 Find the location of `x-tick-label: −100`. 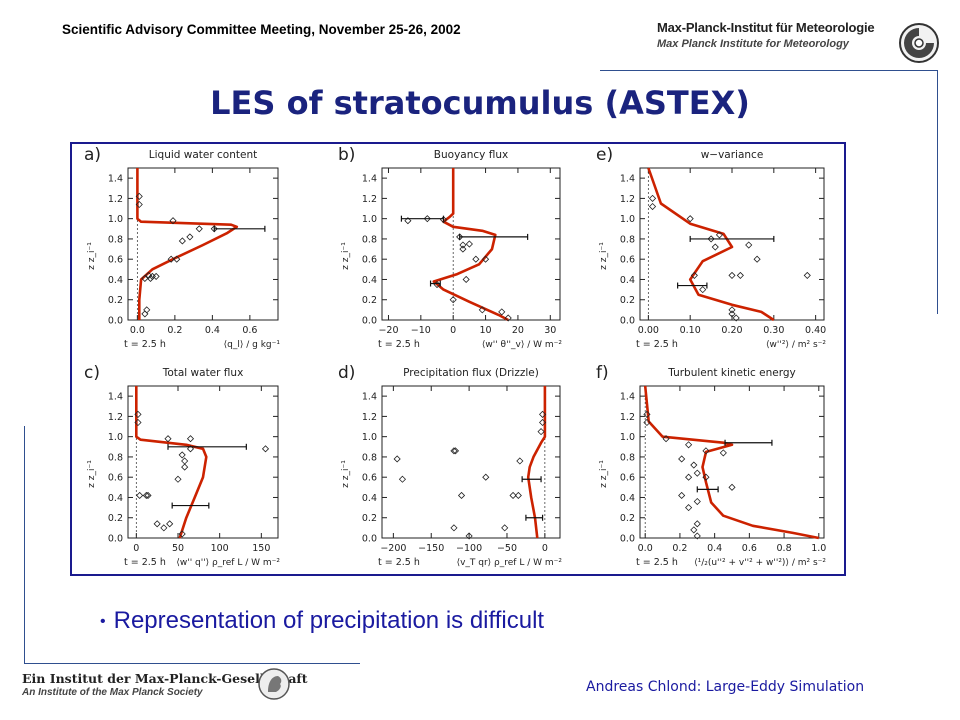

x-tick-label: −100 is located at coordinates (469, 548).